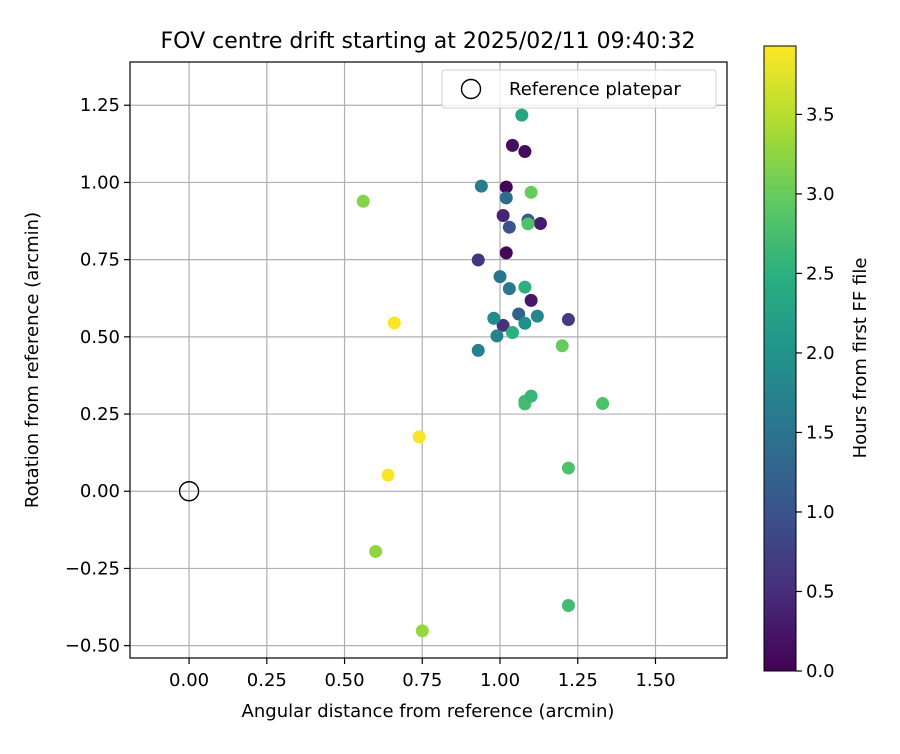  I want to click on reference-platepar-marker, so click(189, 491).